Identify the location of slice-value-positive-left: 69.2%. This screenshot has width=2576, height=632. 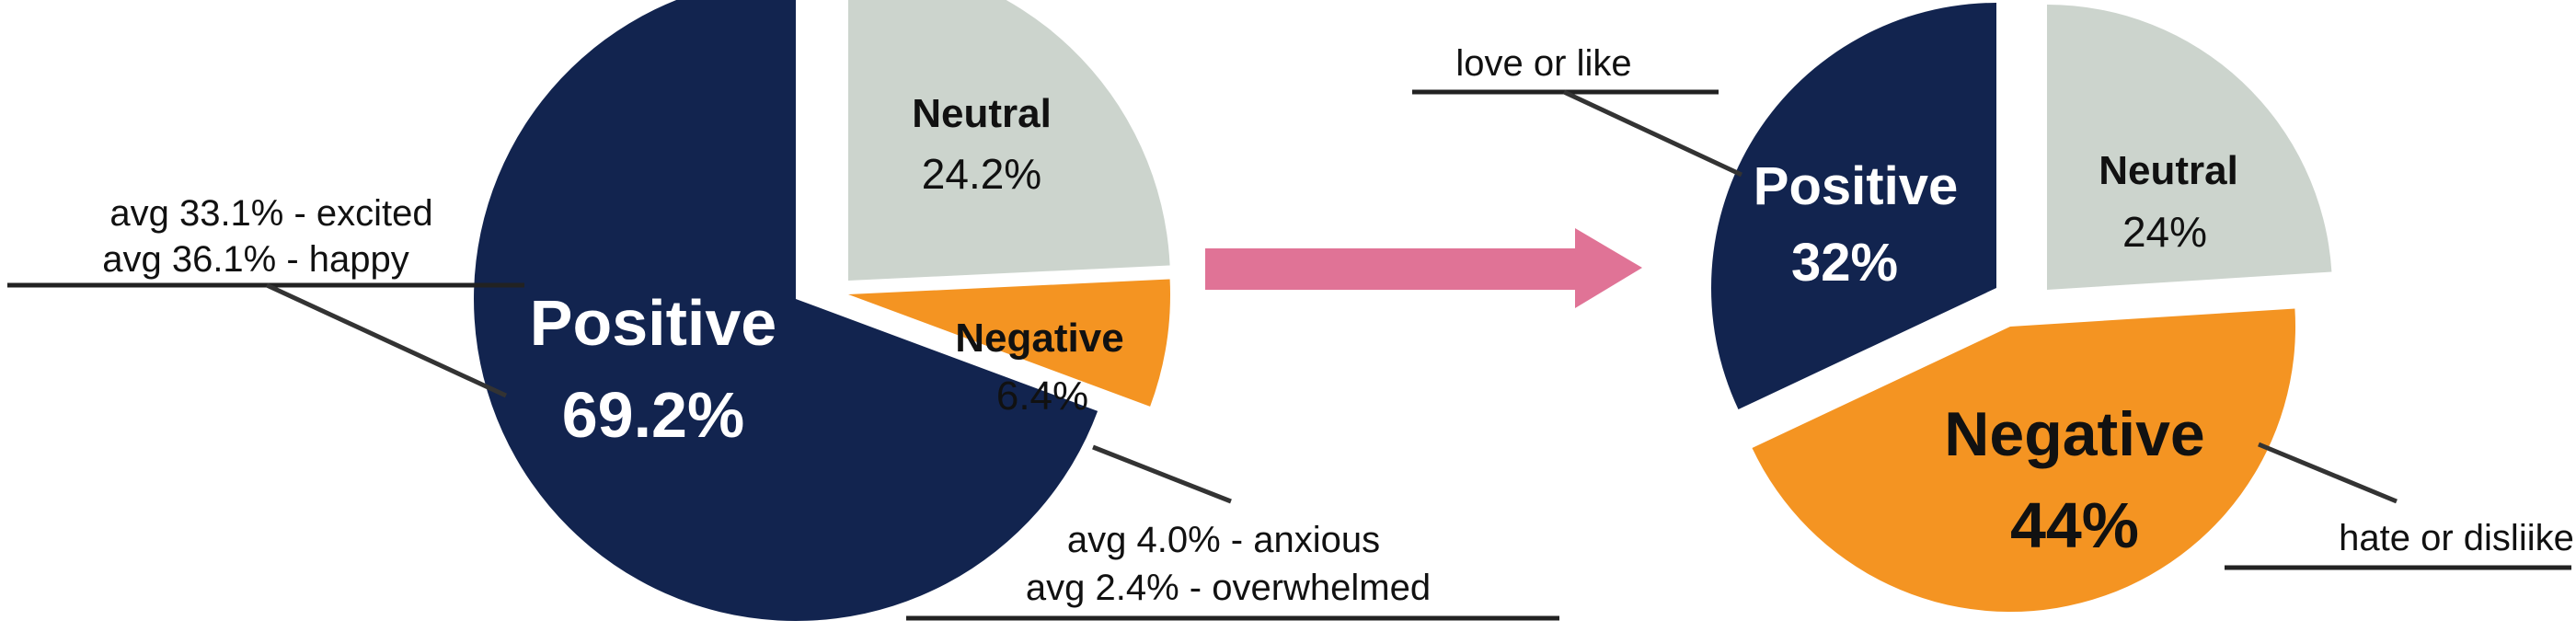
(653, 415).